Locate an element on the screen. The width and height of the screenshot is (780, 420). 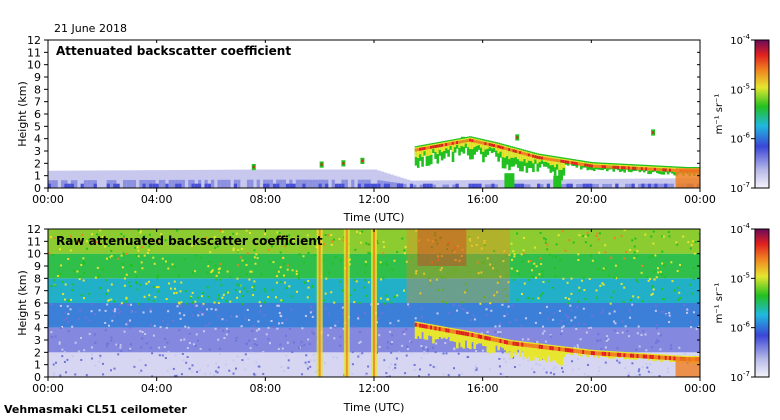
x-tick-label: 16:00 is located at coordinates (483, 388).